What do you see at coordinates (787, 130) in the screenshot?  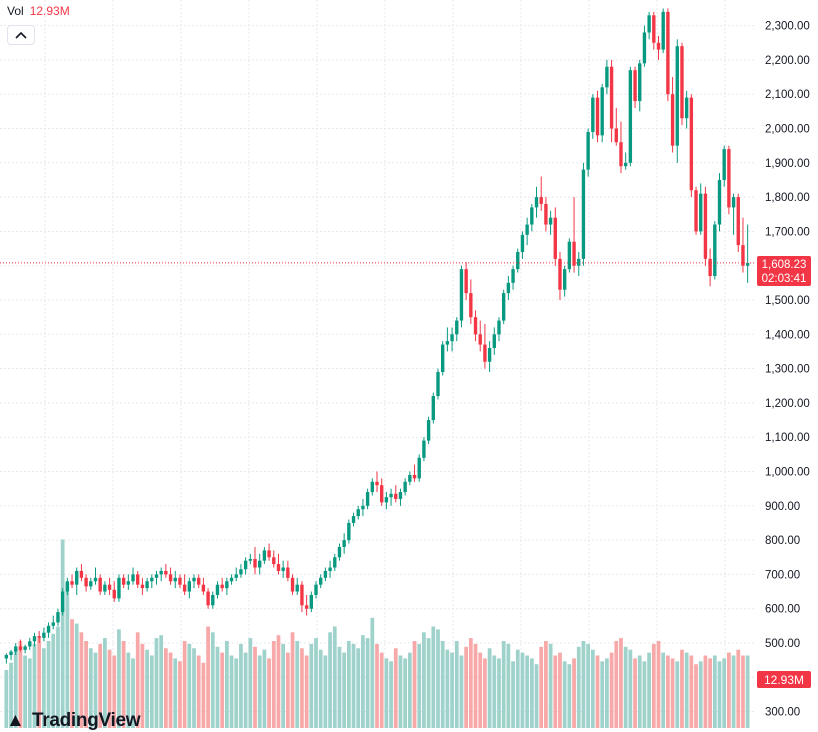 I see `price-tick-label: 2,000.00` at bounding box center [787, 130].